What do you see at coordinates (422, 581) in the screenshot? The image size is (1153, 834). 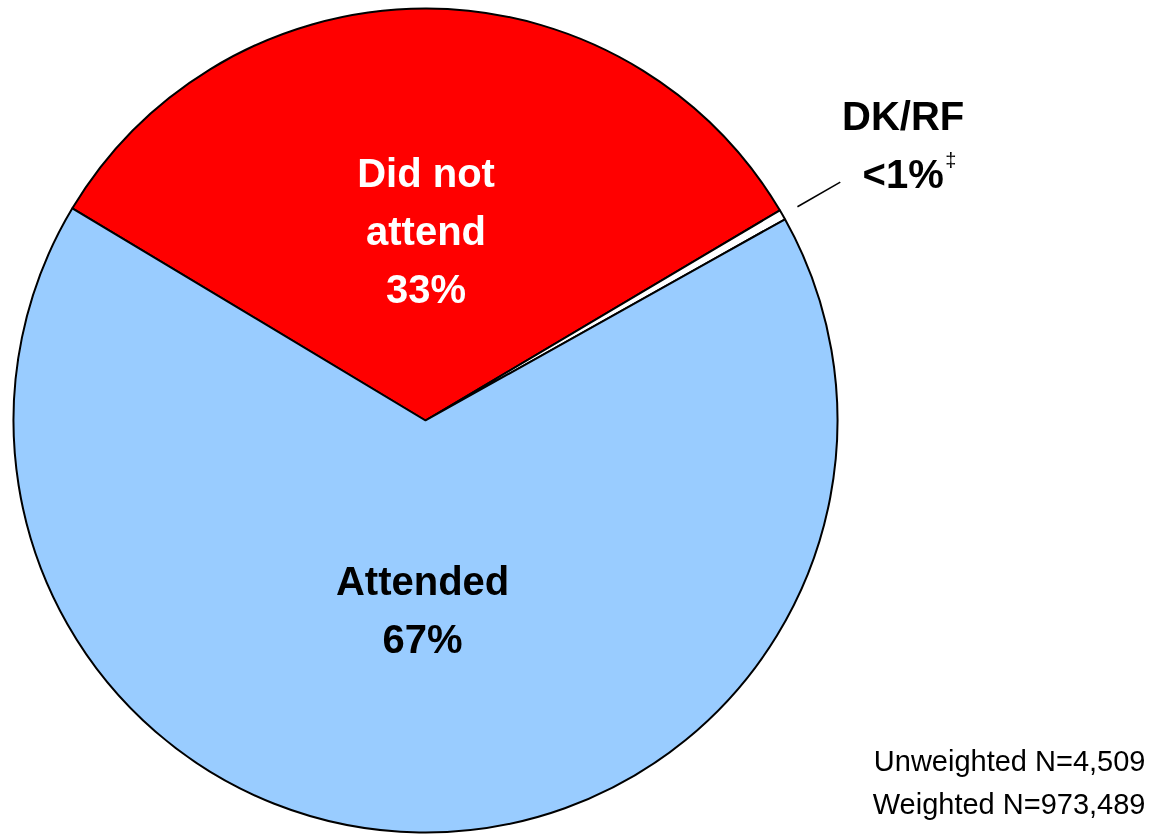 I see `slice-label: Attended` at bounding box center [422, 581].